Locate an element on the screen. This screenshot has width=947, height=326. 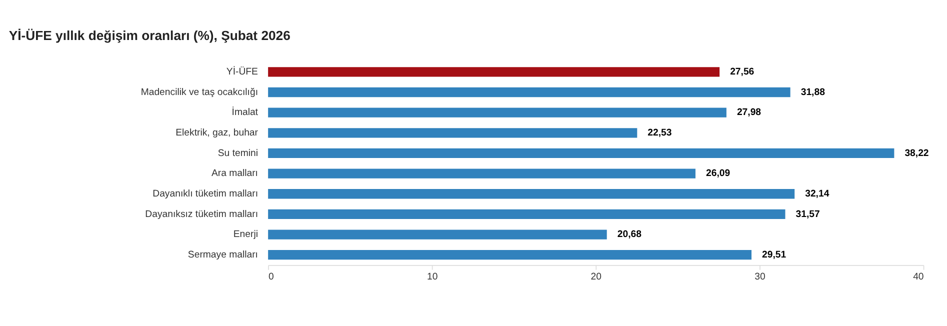
x-tick-label: 0 is located at coordinates (271, 276).